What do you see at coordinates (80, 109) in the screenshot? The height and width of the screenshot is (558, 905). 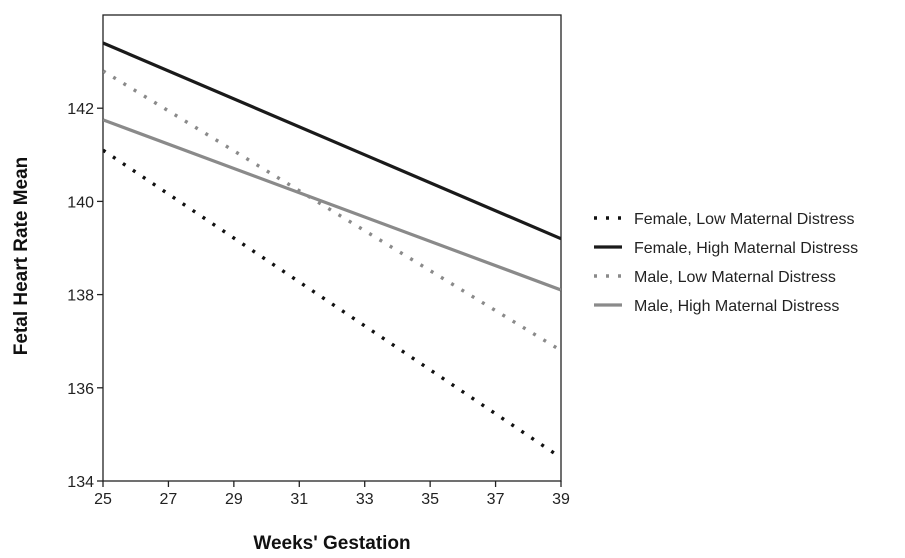 I see `y-tick-label: 142` at bounding box center [80, 109].